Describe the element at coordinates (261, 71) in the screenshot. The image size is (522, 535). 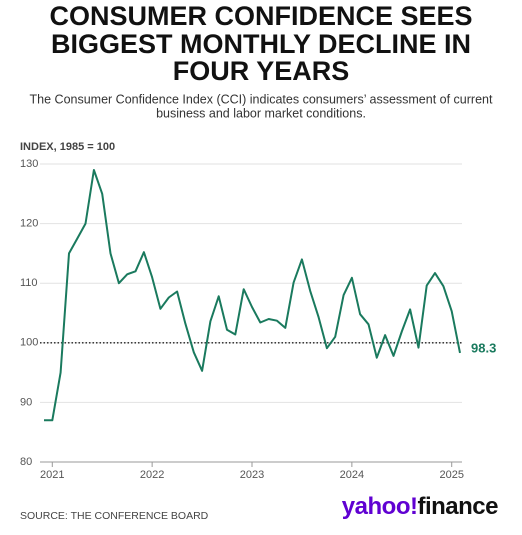
I see `chart-title: FOUR YEARS` at that location.